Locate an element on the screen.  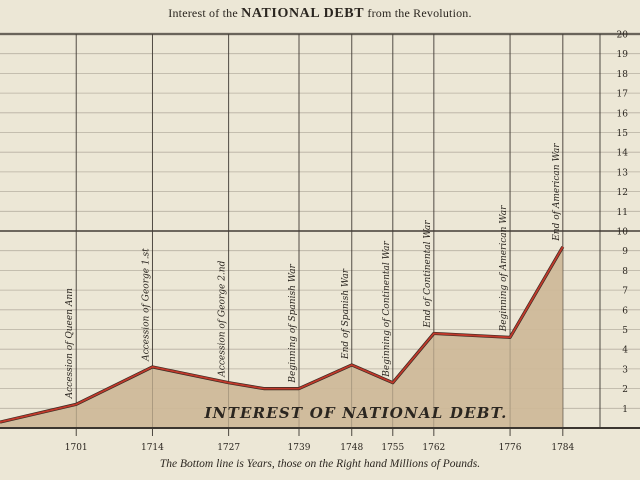
event-annotation: Beginning of Spanish War is located at coordinates (293, 323).